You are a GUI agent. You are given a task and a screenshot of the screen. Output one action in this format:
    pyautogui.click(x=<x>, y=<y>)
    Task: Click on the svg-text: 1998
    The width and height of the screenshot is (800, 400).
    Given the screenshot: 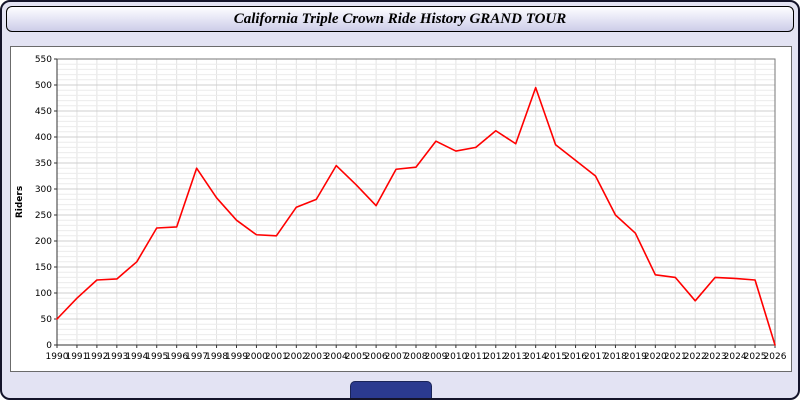 What is the action you would take?
    pyautogui.click(x=216, y=357)
    